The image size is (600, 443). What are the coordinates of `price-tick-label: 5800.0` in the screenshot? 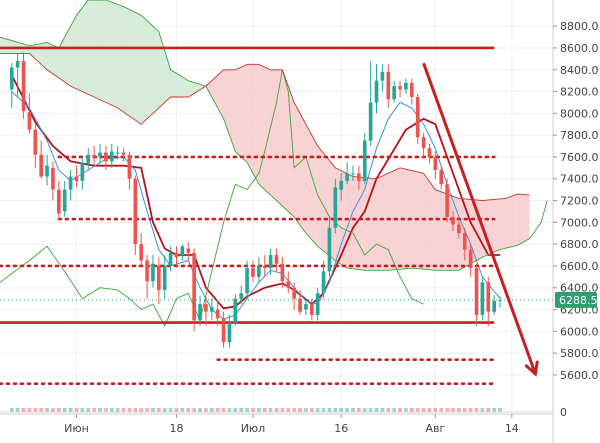 It's located at (579, 353).